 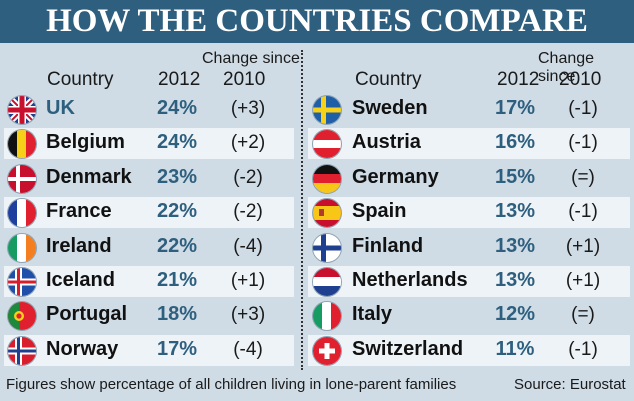 What do you see at coordinates (149, 213) in the screenshot?
I see `table-row-france: France 22% (-2)` at bounding box center [149, 213].